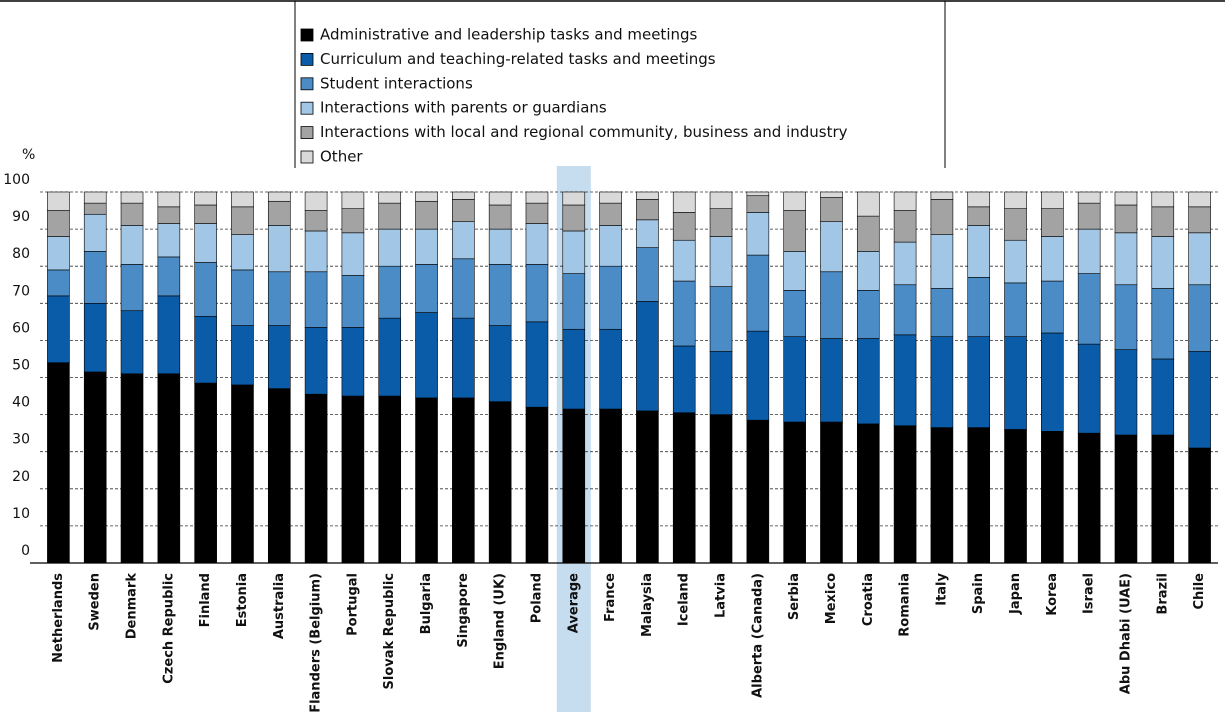 The width and height of the screenshot is (1225, 716). What do you see at coordinates (132, 606) in the screenshot?
I see `x-tick-label: Denmark` at bounding box center [132, 606].